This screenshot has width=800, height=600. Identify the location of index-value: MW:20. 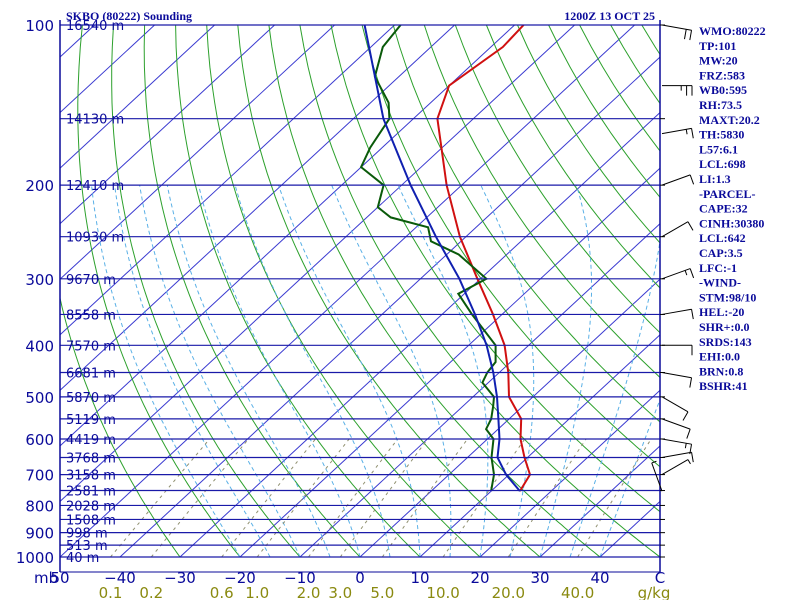
(718, 61).